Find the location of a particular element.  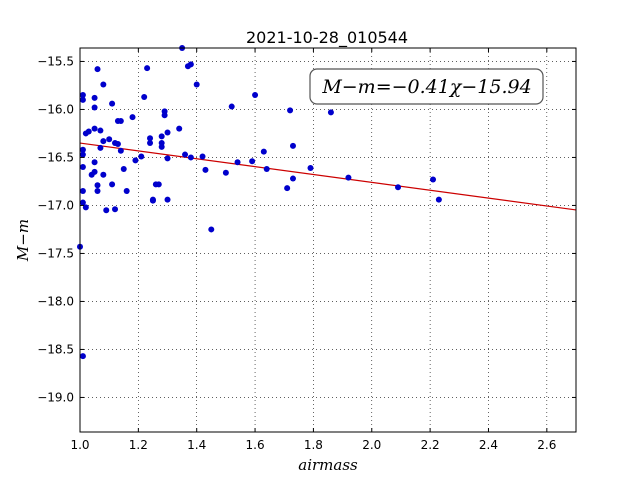

equation-legend: M−m=−0.41χ−15.94 is located at coordinates (426, 86).